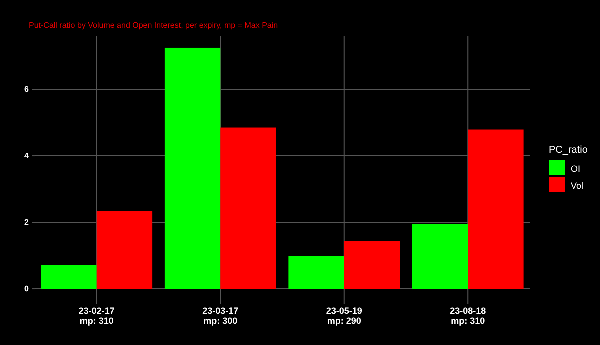 Image resolution: width=600 pixels, height=345 pixels. What do you see at coordinates (27, 156) in the screenshot?
I see `y-tick-label: 4` at bounding box center [27, 156].